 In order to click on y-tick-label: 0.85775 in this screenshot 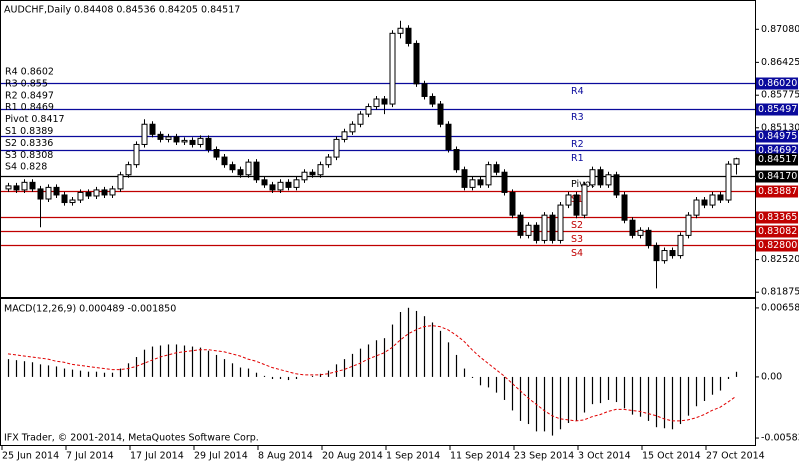, I will do `click(780, 95)`.